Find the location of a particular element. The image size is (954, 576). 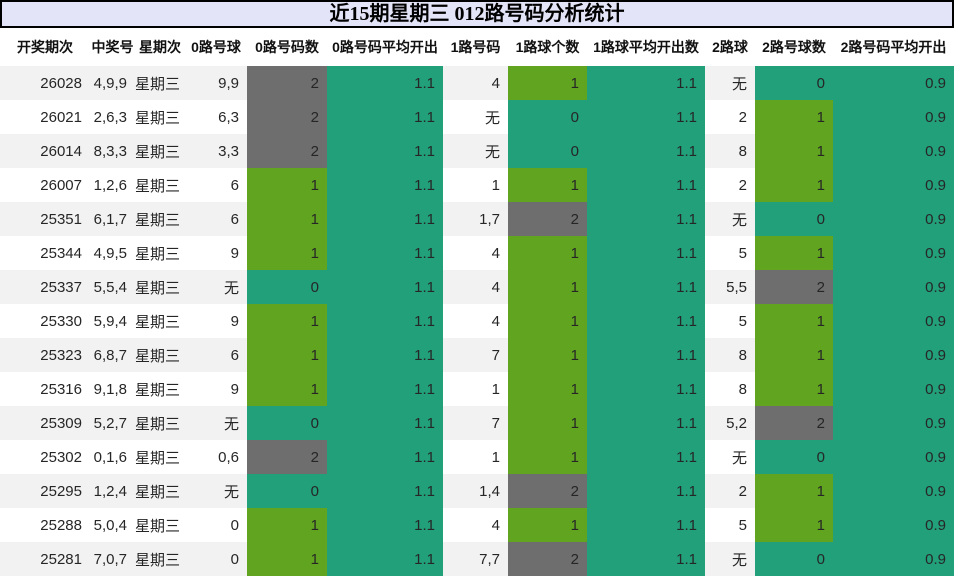

col-header-a2: 2路号码平均开出 is located at coordinates (893, 47).